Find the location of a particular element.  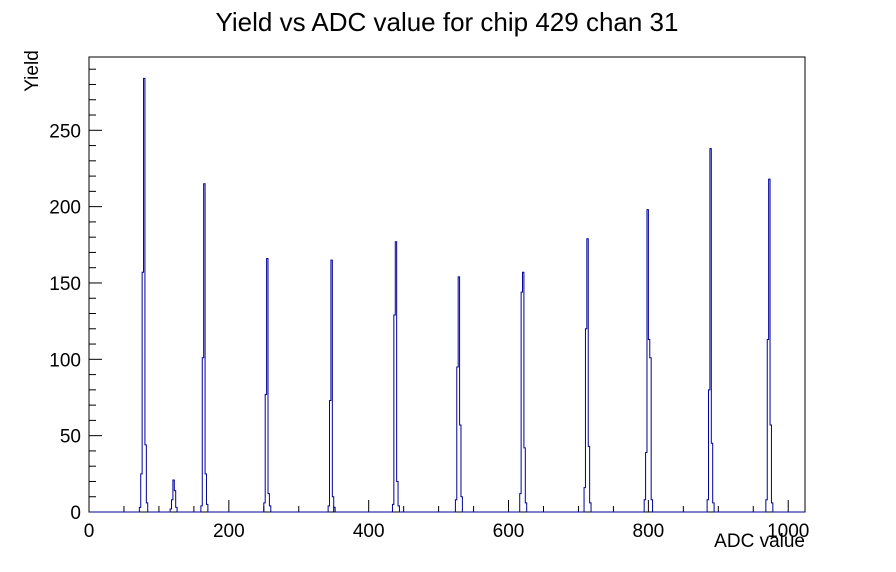

x-axis-ticks: 0 200 400 600 800 1000 is located at coordinates (446, 521).